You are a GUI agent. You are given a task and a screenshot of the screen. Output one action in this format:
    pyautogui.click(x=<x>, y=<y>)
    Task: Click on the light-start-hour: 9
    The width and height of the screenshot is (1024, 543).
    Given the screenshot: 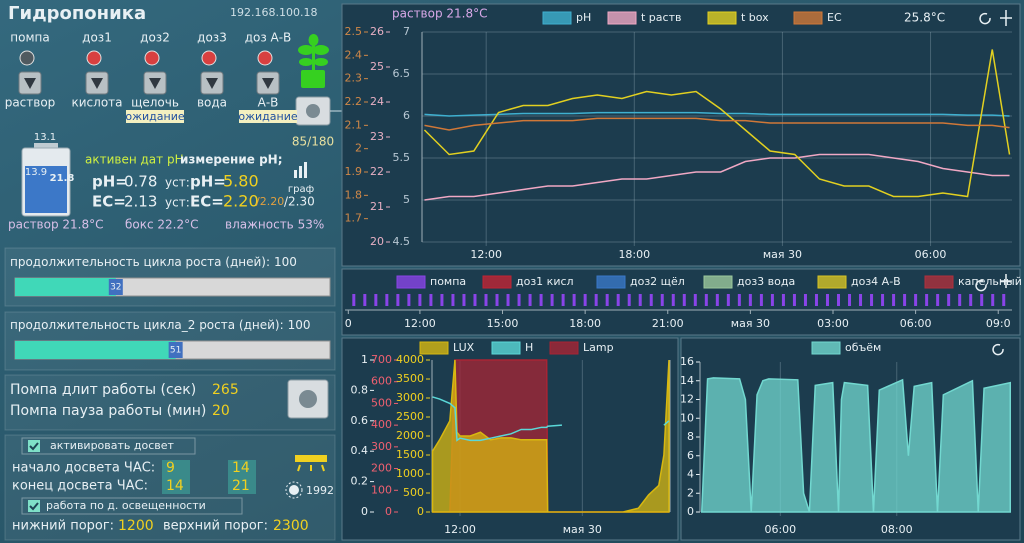 What is the action you would take?
    pyautogui.click(x=170, y=468)
    